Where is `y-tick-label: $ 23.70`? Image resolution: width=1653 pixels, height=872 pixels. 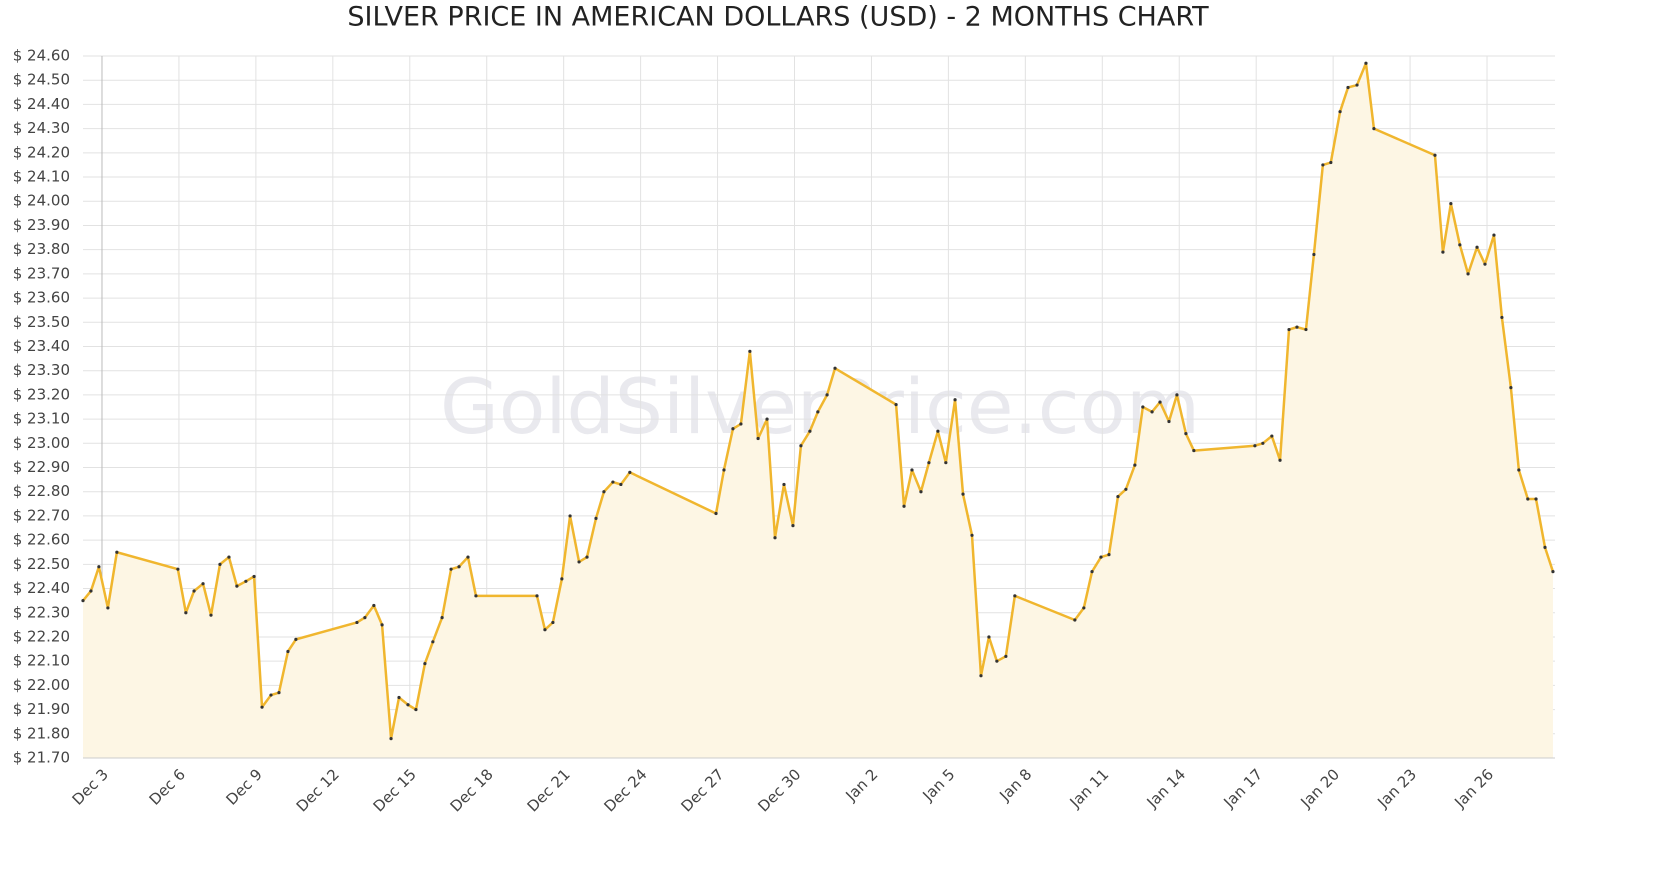
y-tick-label: $ 23.70 is located at coordinates (41, 273).